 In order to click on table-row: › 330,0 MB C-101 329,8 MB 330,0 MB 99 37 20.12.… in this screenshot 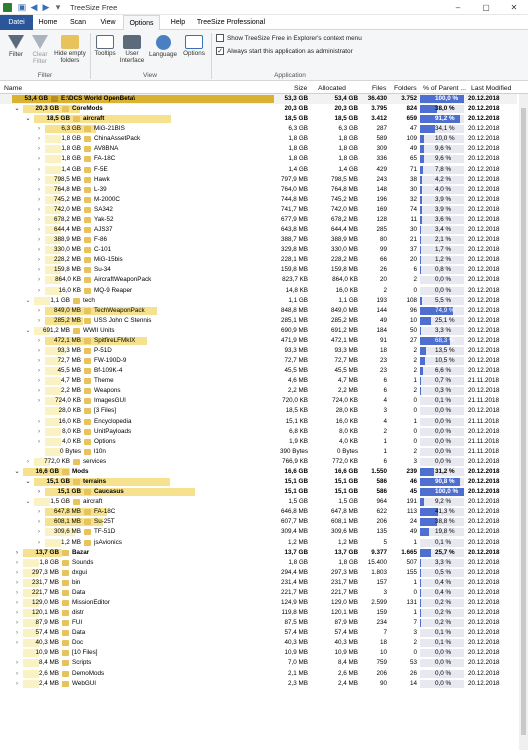, I will do `click(258, 250)`.